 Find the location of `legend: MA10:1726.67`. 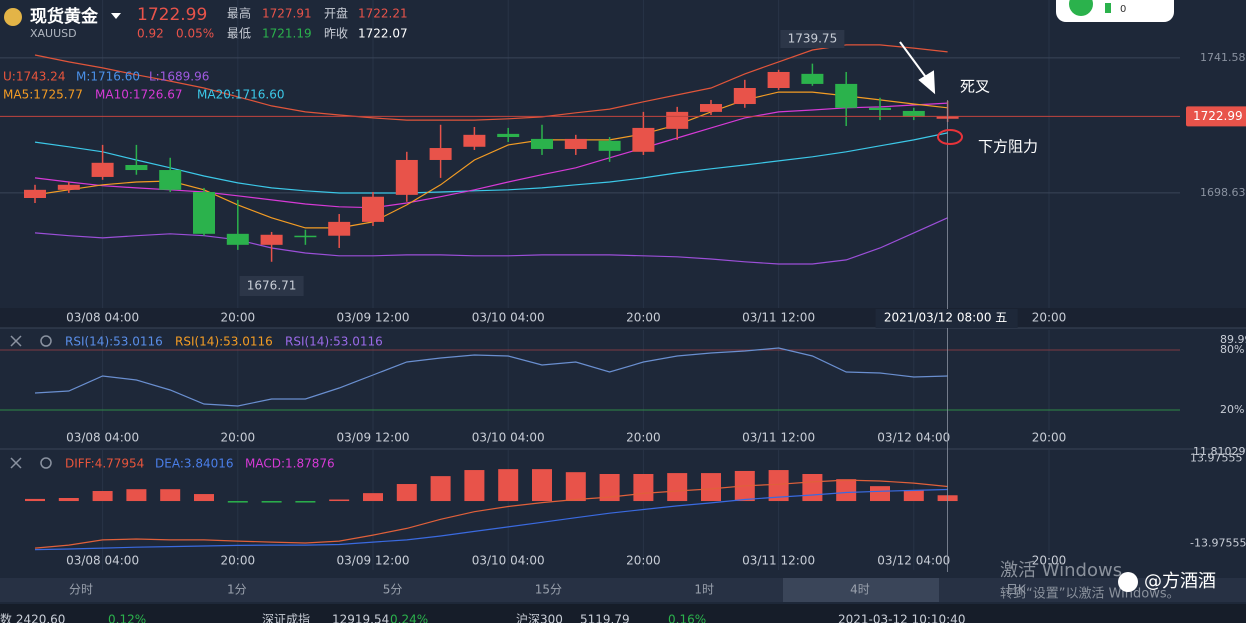

legend: MA10:1726.67 is located at coordinates (139, 95).